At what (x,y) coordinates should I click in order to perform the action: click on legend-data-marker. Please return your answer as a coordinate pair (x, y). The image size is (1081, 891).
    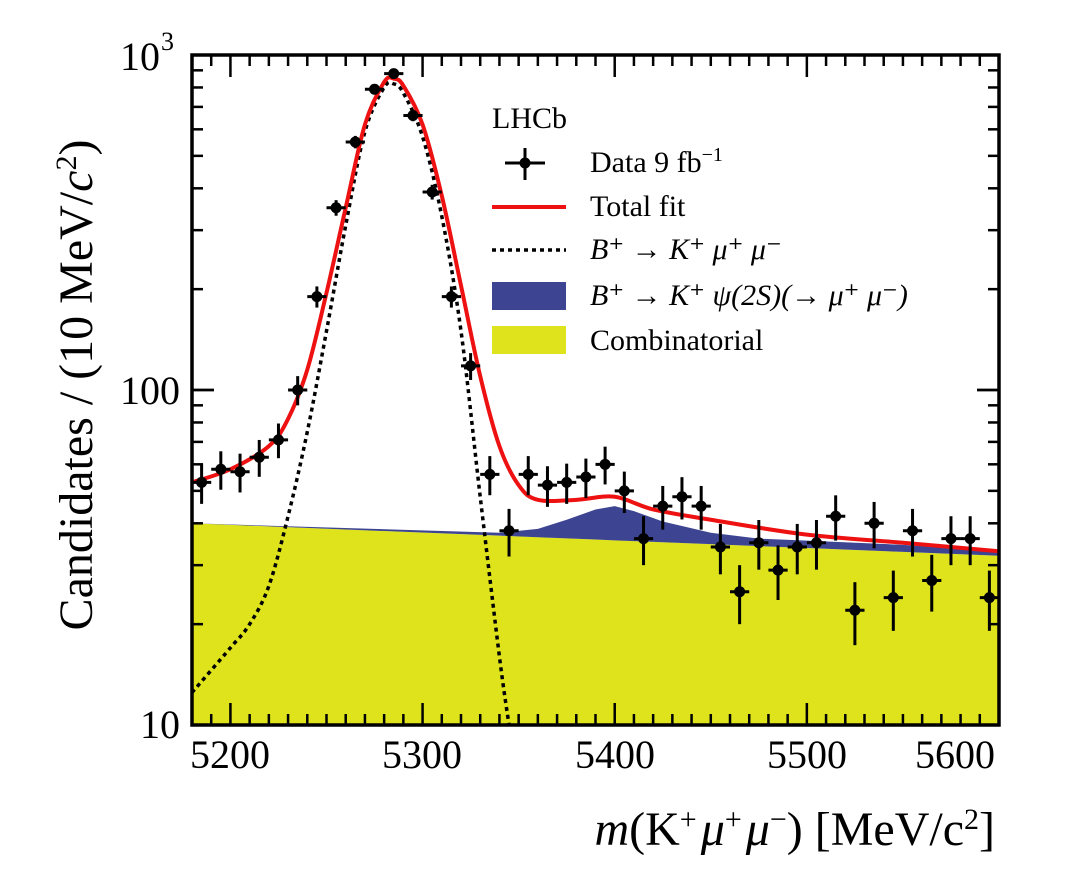
    Looking at the image, I should click on (525, 164).